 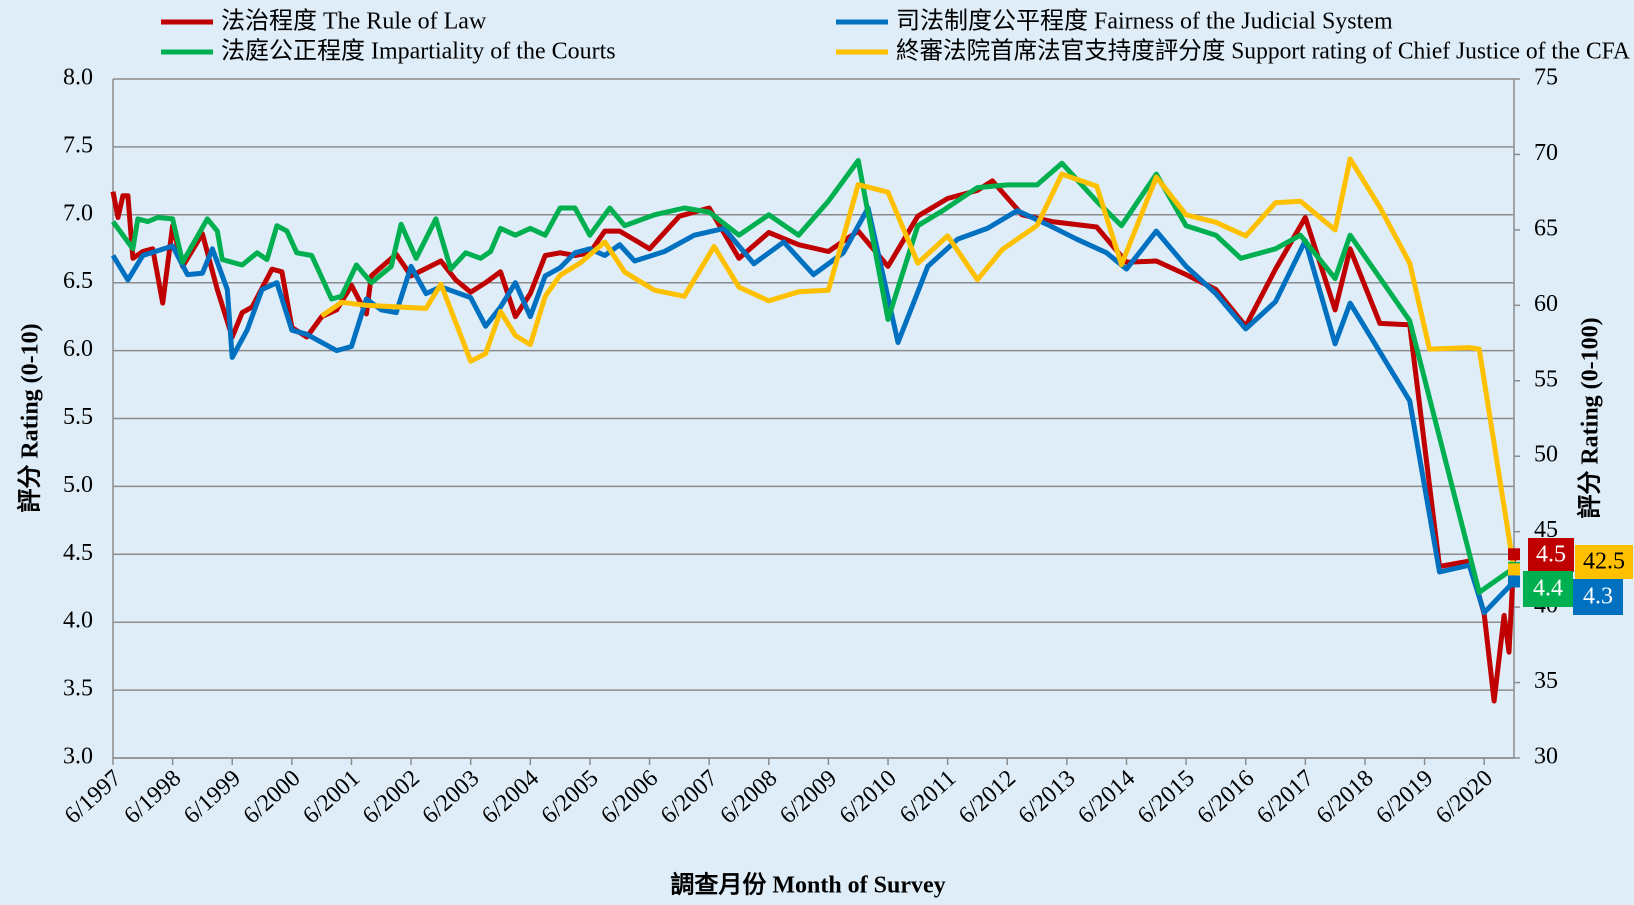 What do you see at coordinates (78, 689) in the screenshot?
I see `y-tick-label: 3.5` at bounding box center [78, 689].